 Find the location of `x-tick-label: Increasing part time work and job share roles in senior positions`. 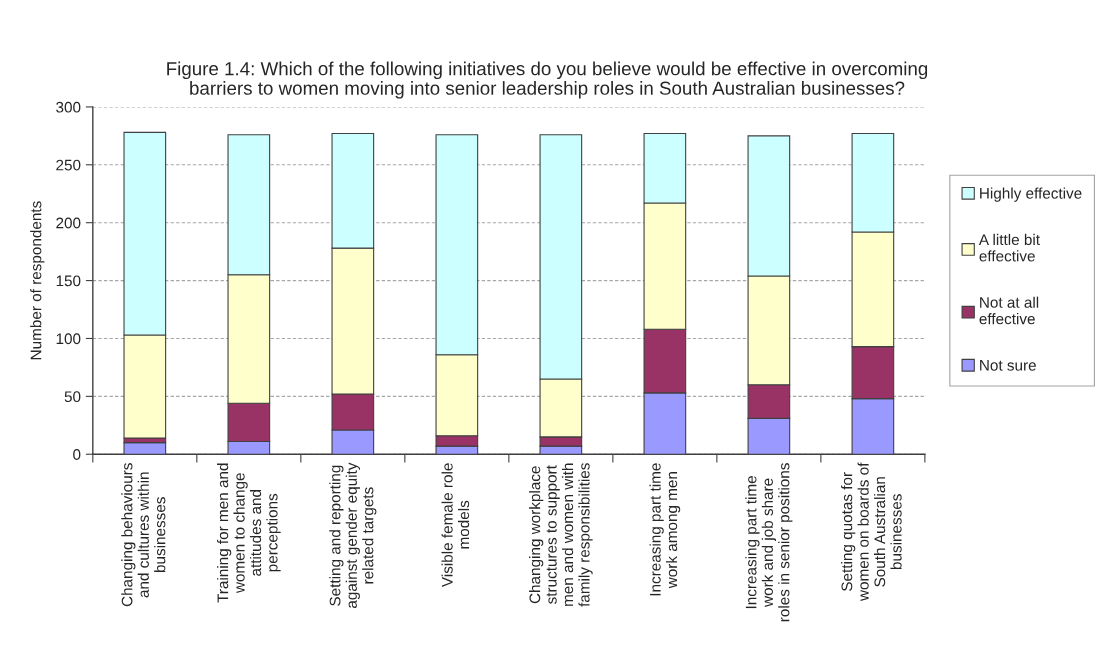

x-tick-label: Increasing part time work and job share roles in senior positions is located at coordinates (769, 542).